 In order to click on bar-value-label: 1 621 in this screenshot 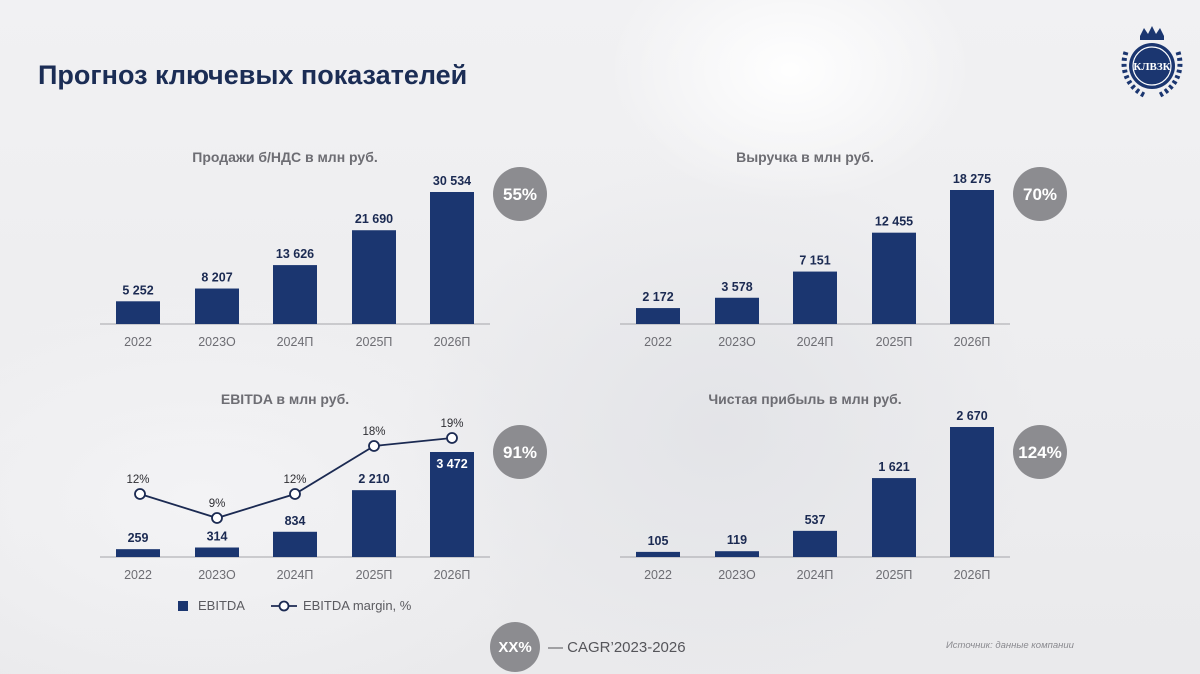, I will do `click(893, 467)`.